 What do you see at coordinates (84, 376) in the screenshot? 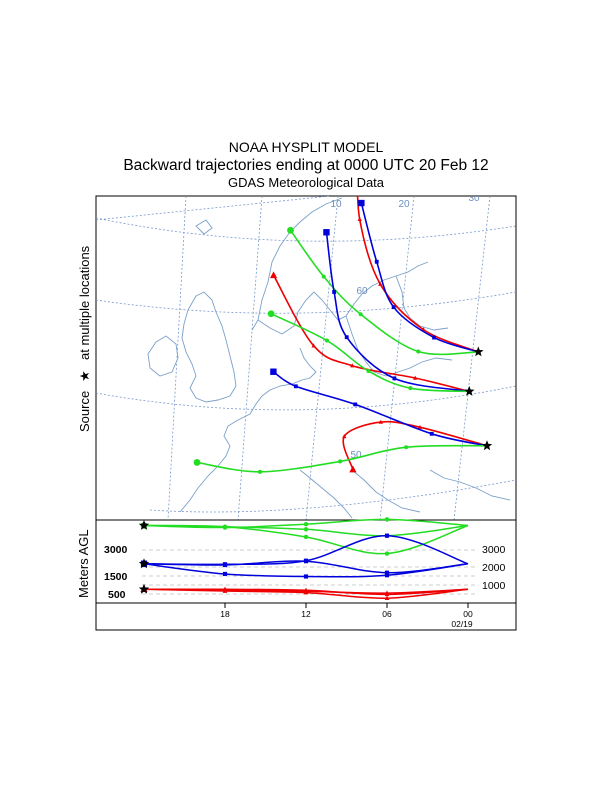
I see `map-ylabel-star: ★` at bounding box center [84, 376].